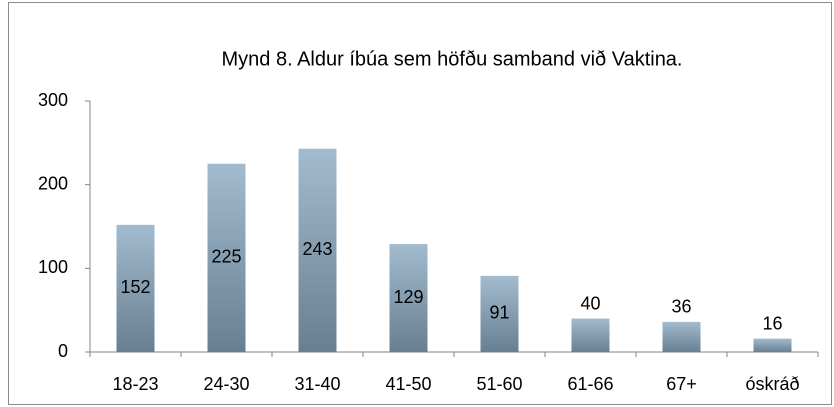 The image size is (834, 407). Describe the element at coordinates (590, 384) in the screenshot. I see `x-tick-label: 61-66` at that location.